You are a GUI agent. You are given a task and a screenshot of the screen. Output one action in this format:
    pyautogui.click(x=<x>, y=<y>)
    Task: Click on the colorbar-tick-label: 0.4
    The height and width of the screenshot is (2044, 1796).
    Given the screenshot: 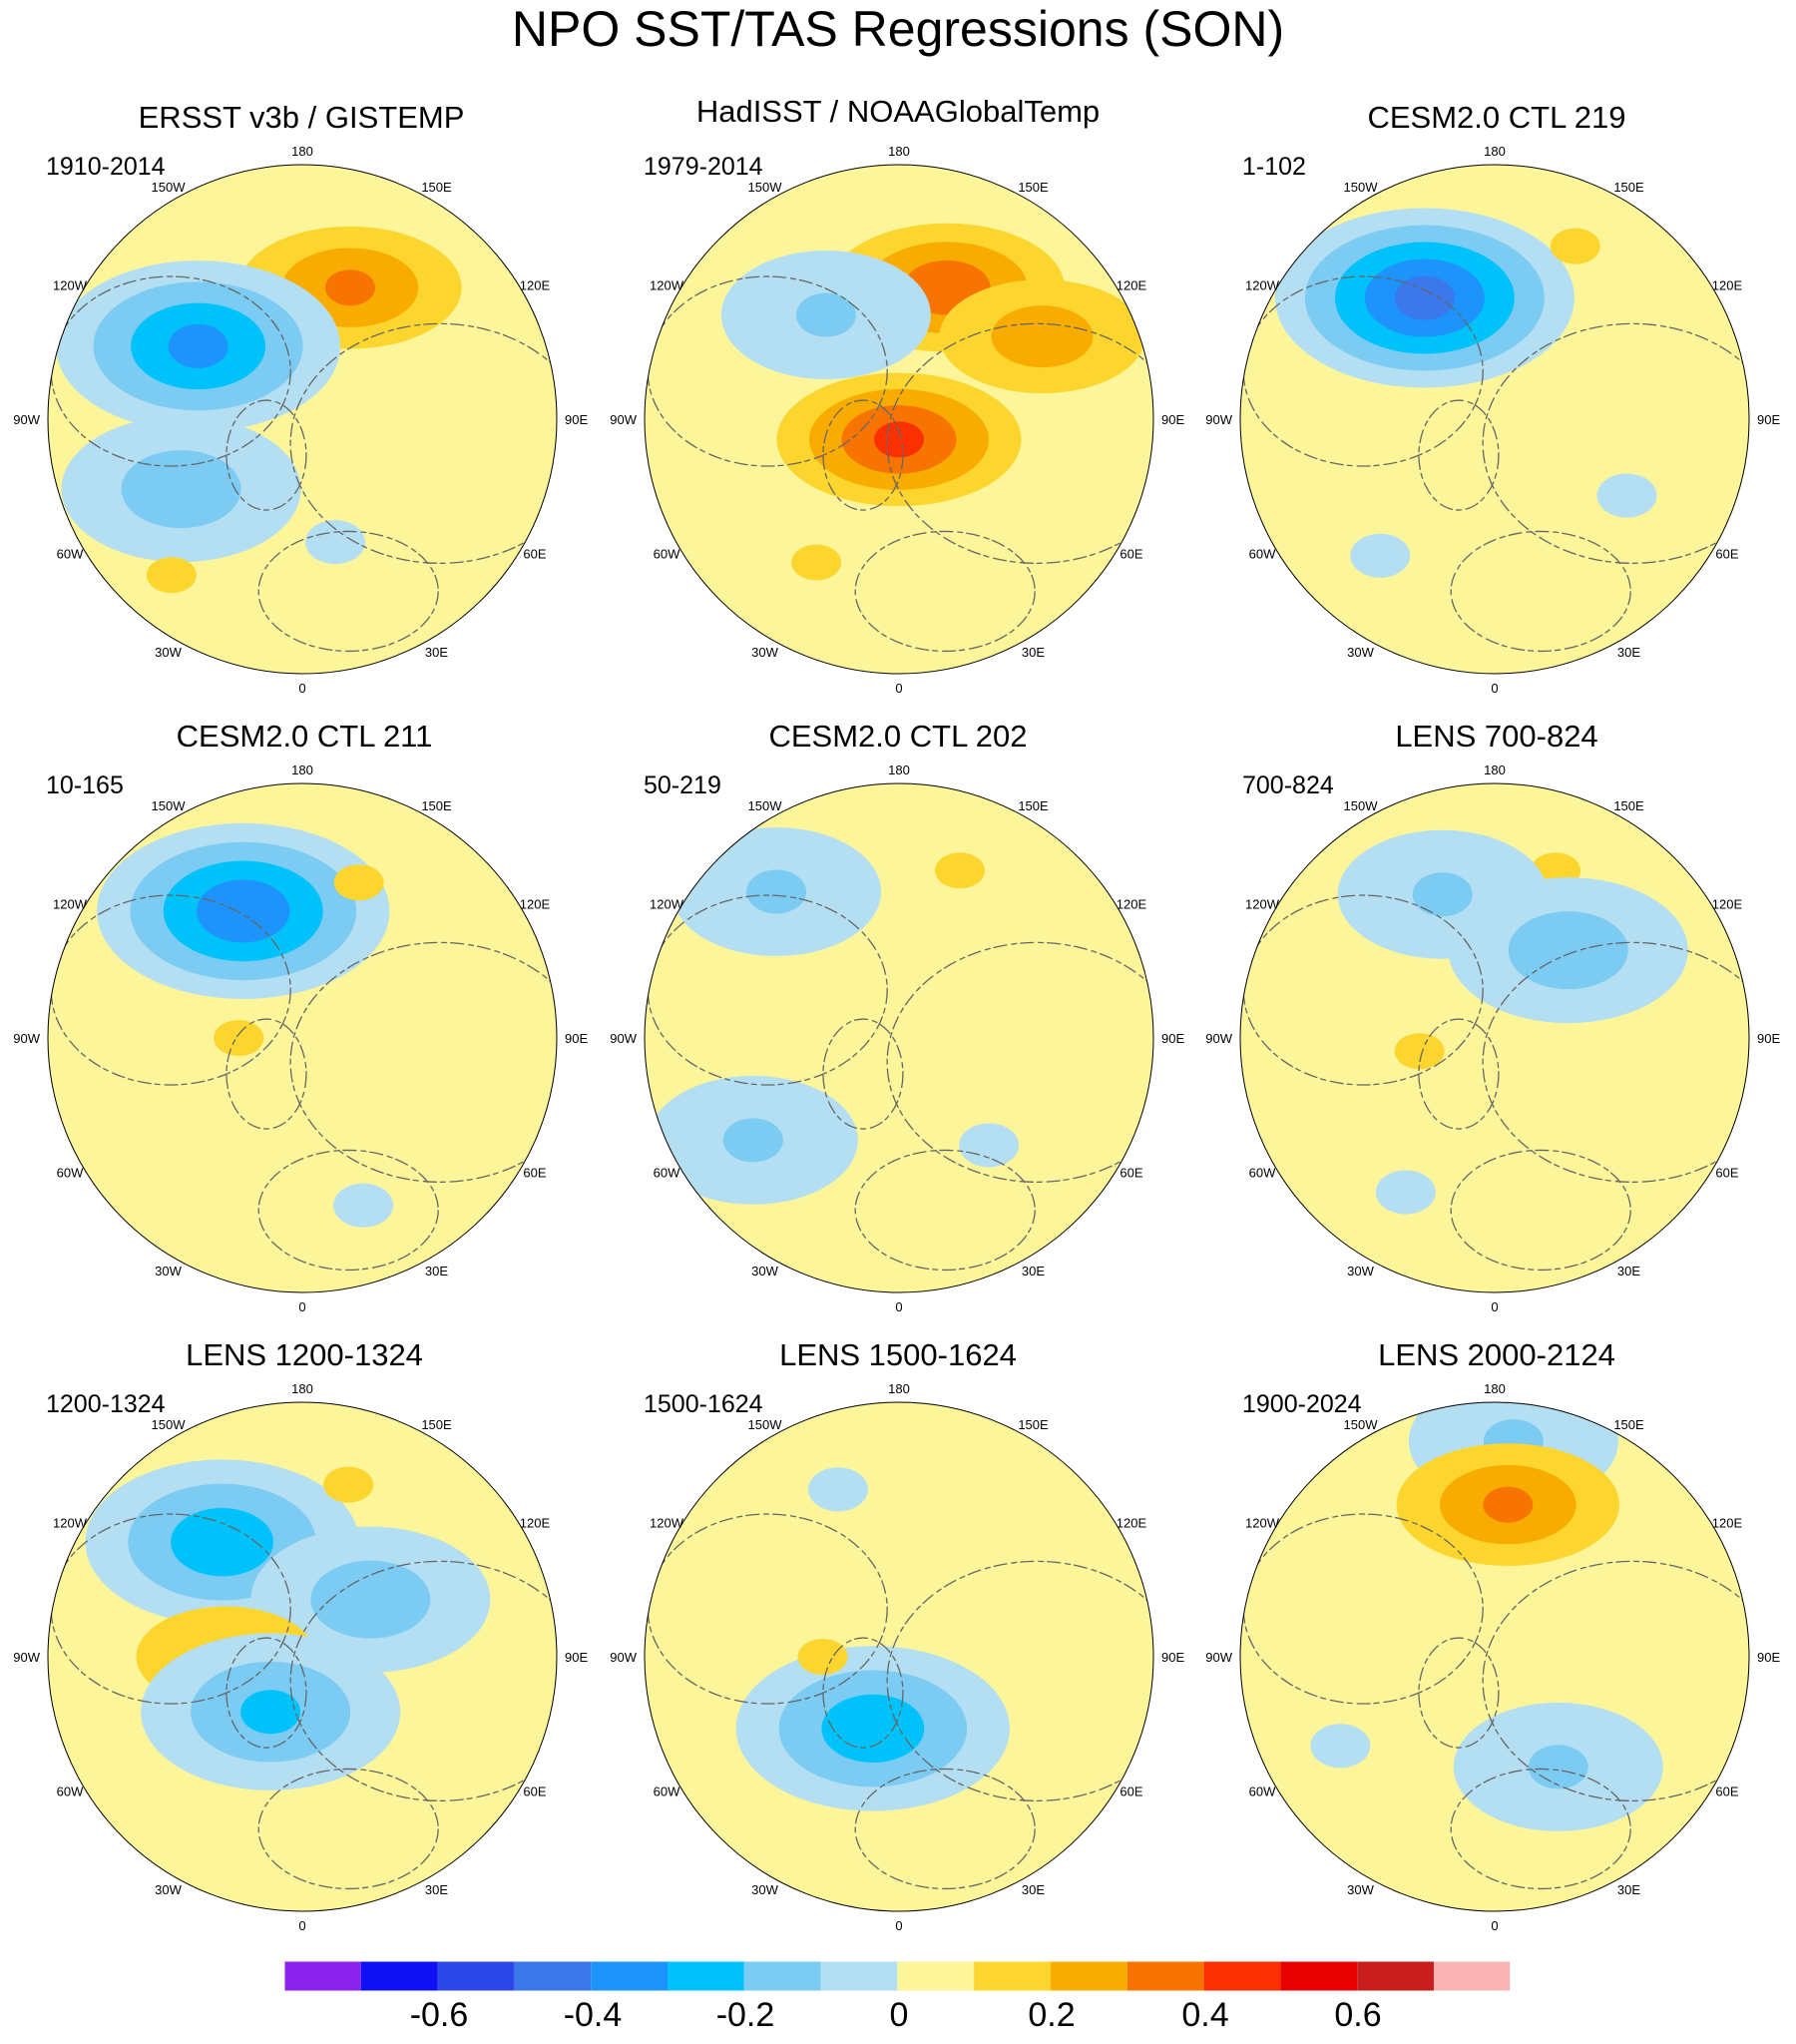 What is the action you would take?
    pyautogui.click(x=1205, y=2015)
    